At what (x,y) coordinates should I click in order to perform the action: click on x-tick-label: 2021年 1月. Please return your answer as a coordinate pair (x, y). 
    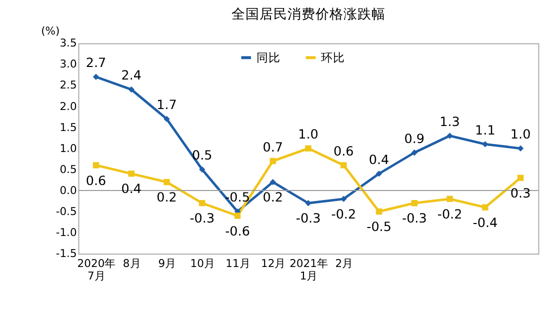
    Looking at the image, I should click on (309, 269).